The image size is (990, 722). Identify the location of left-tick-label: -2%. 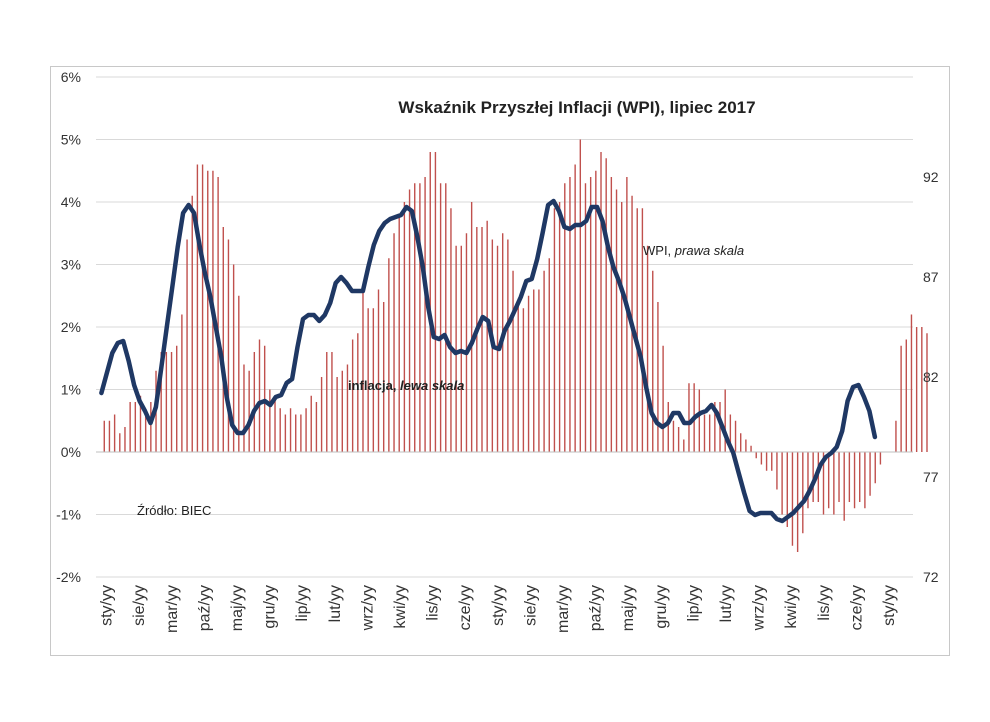
(68, 577).